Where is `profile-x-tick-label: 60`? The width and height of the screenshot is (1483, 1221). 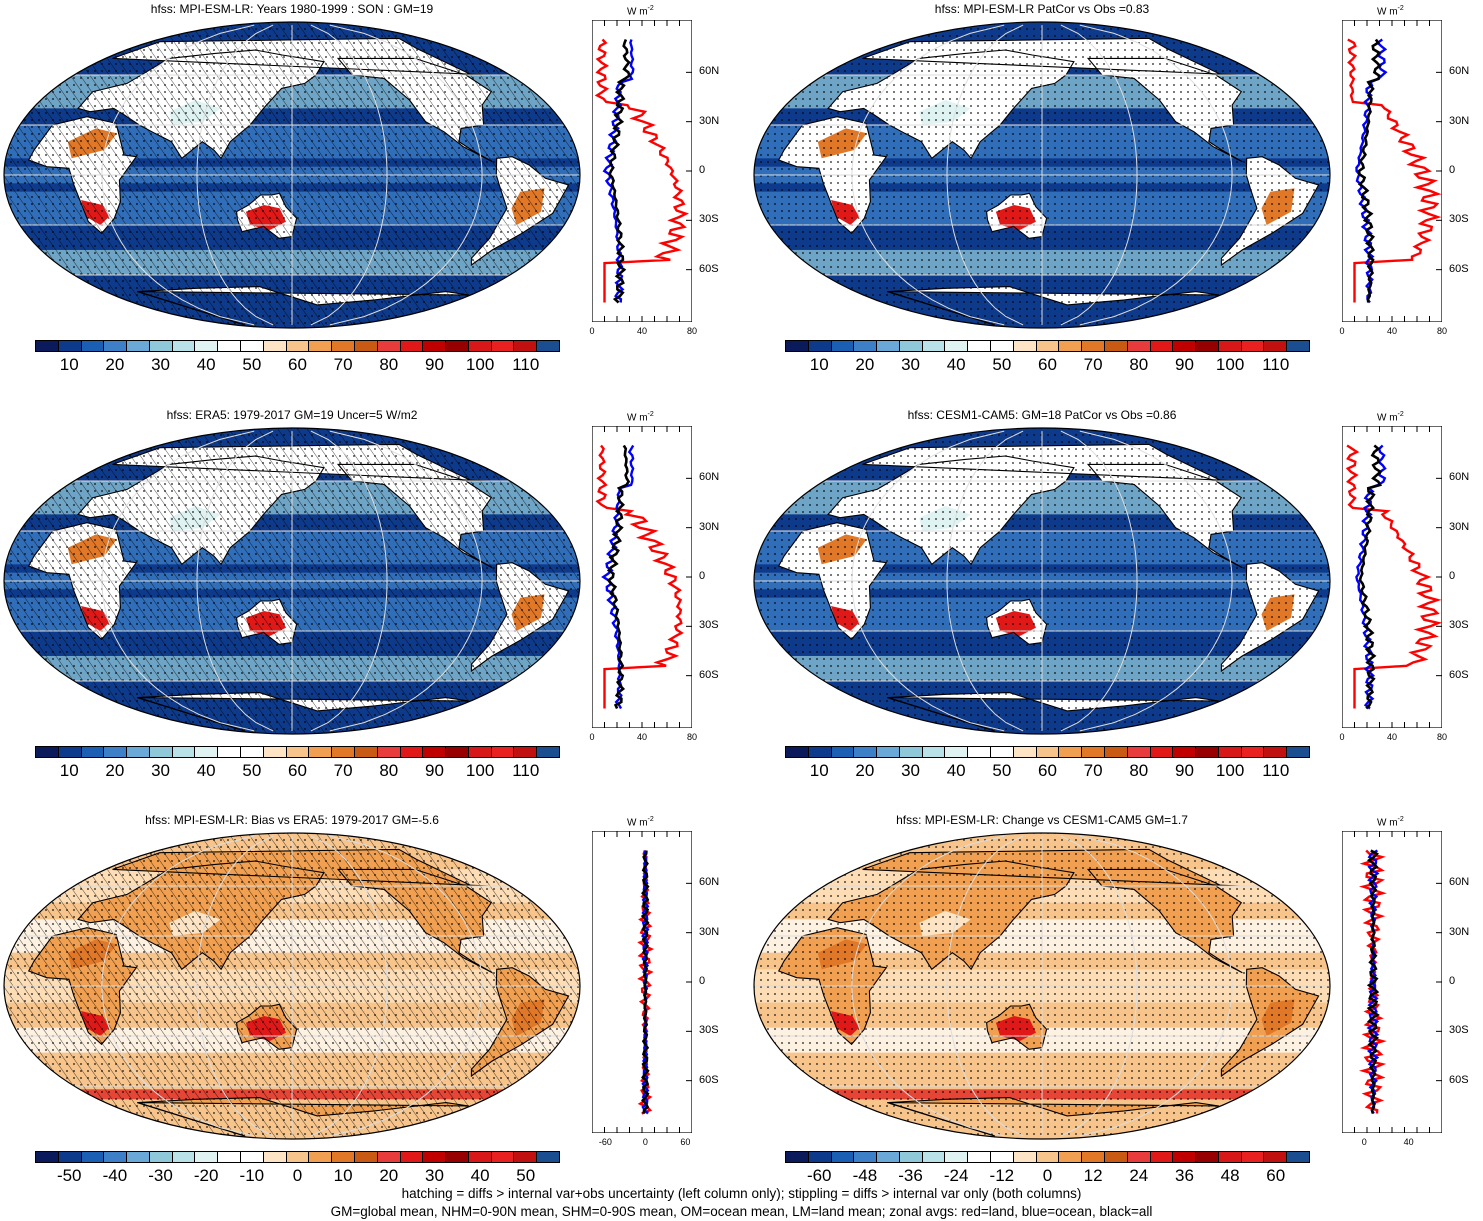
profile-x-tick-label: 60 is located at coordinates (685, 1142).